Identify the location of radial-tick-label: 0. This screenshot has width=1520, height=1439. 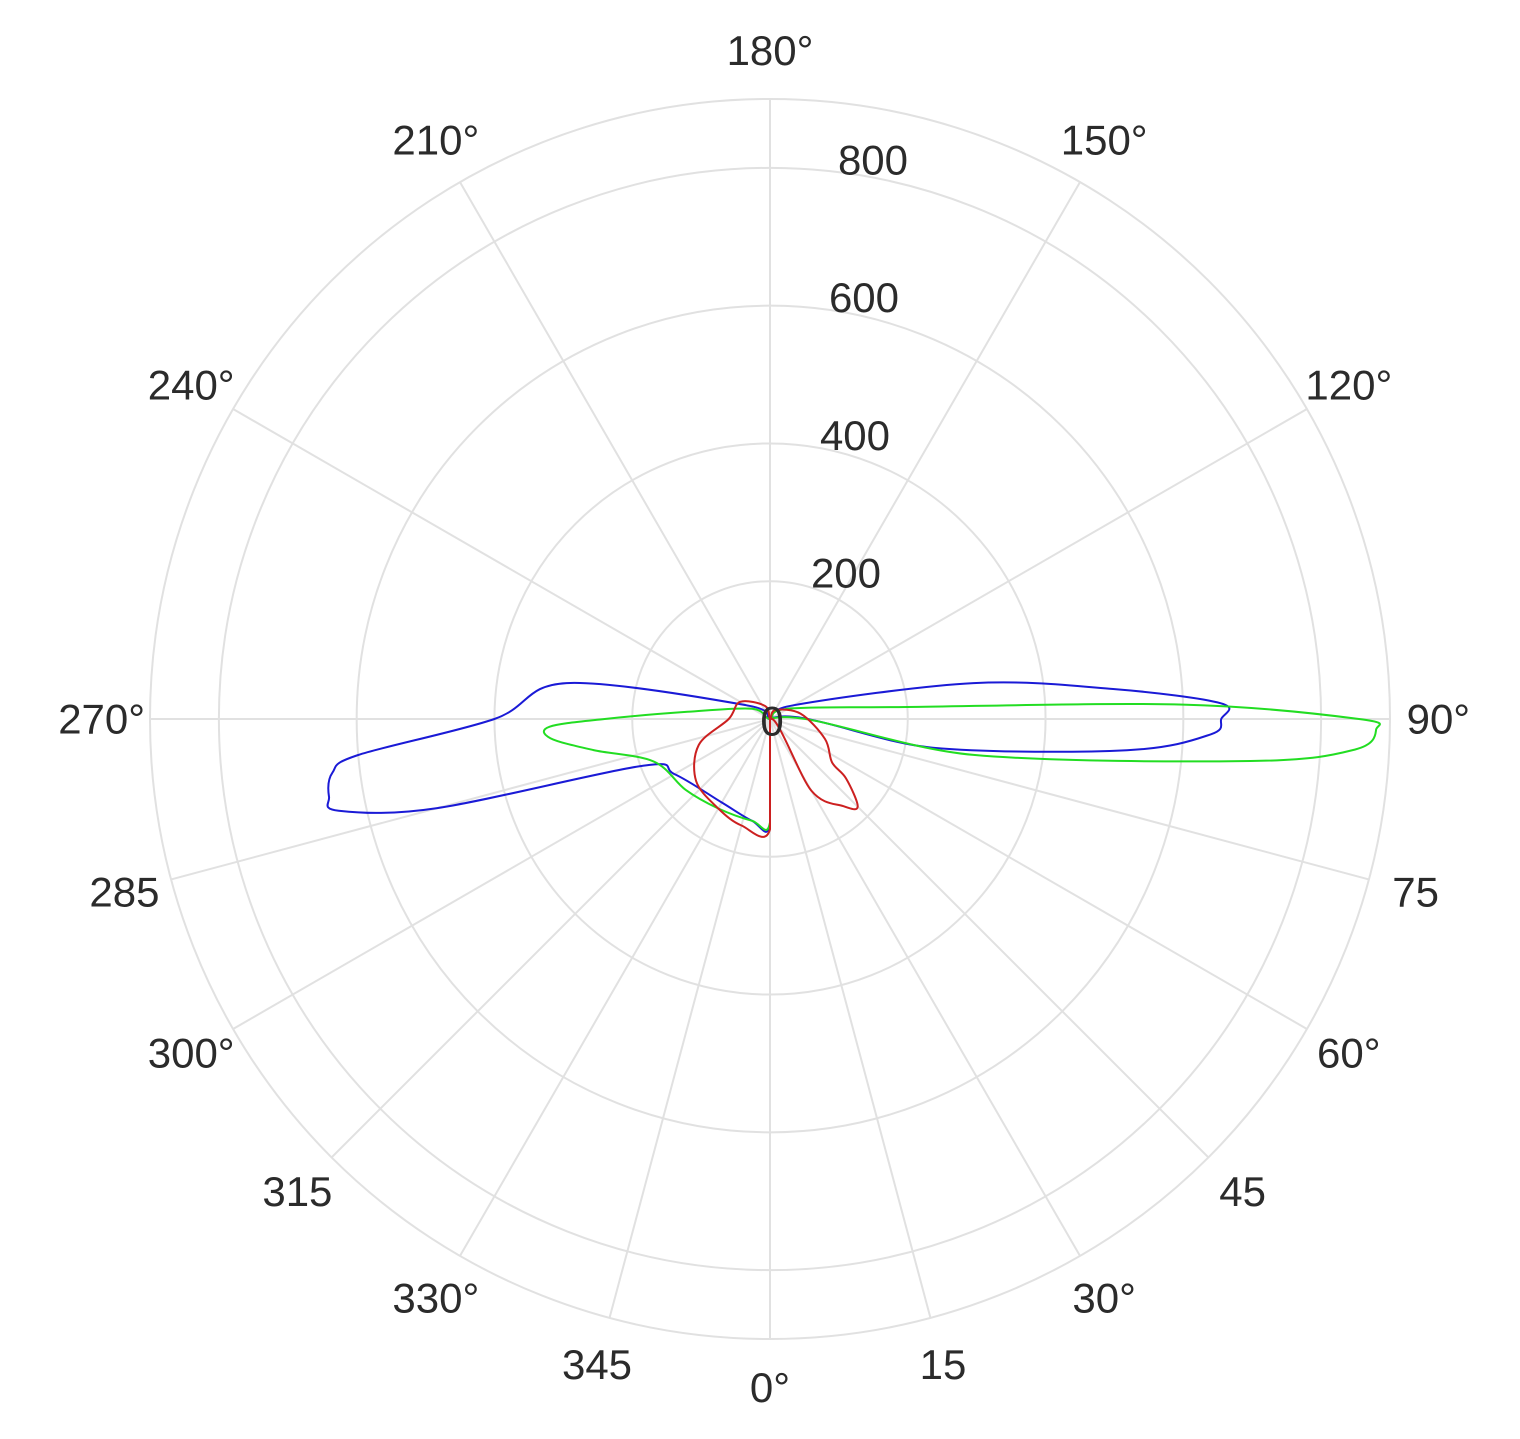
(771, 721).